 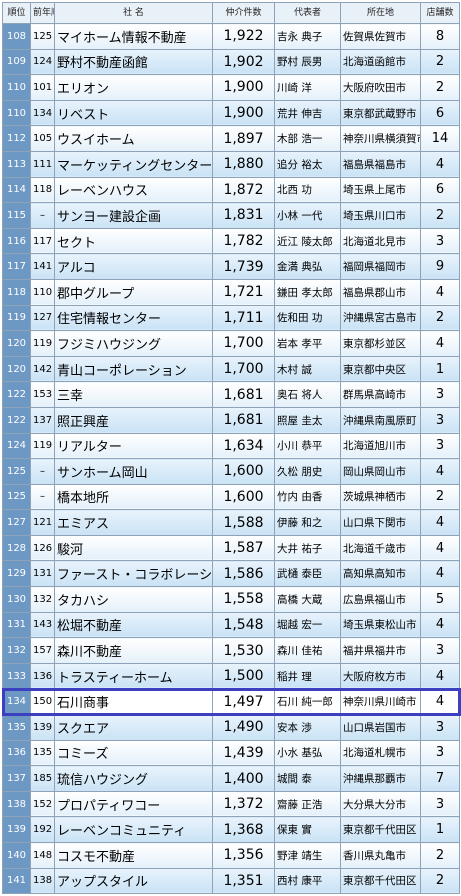 What do you see at coordinates (380, 36) in the screenshot?
I see `location-cell: 佐賀県佐賀市` at bounding box center [380, 36].